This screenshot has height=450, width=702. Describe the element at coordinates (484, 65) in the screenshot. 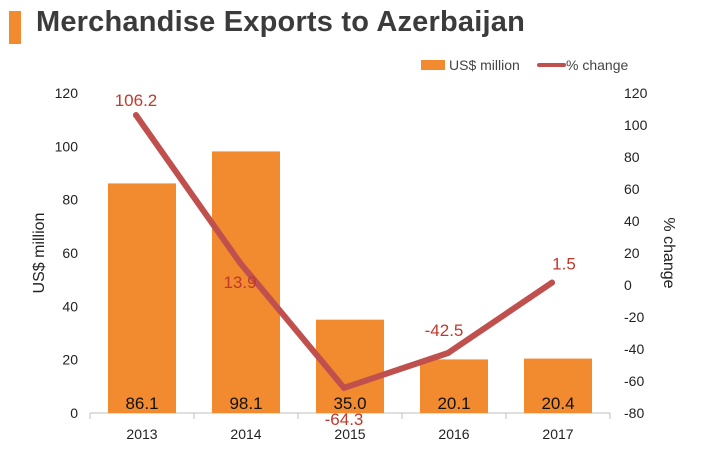

I see `legend-bar-label: US$ million` at that location.